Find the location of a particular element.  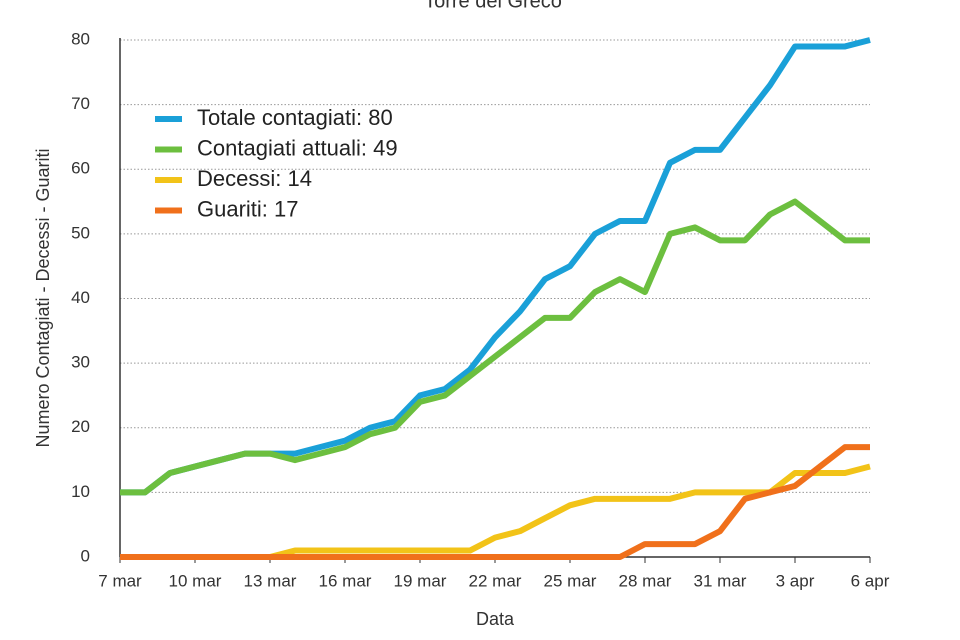

x-tick-label: 25 mar is located at coordinates (570, 580).